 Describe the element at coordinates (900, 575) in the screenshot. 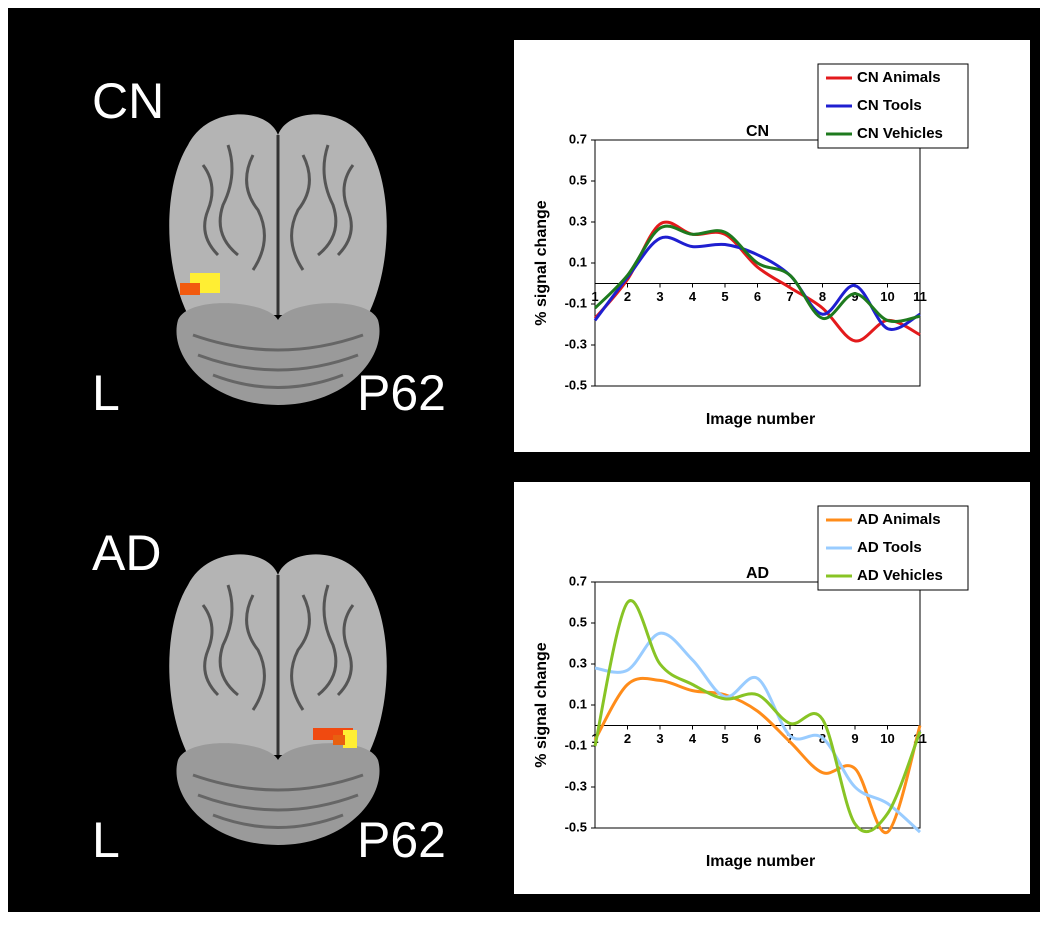

I see `legend-label: AD Vehicles` at that location.